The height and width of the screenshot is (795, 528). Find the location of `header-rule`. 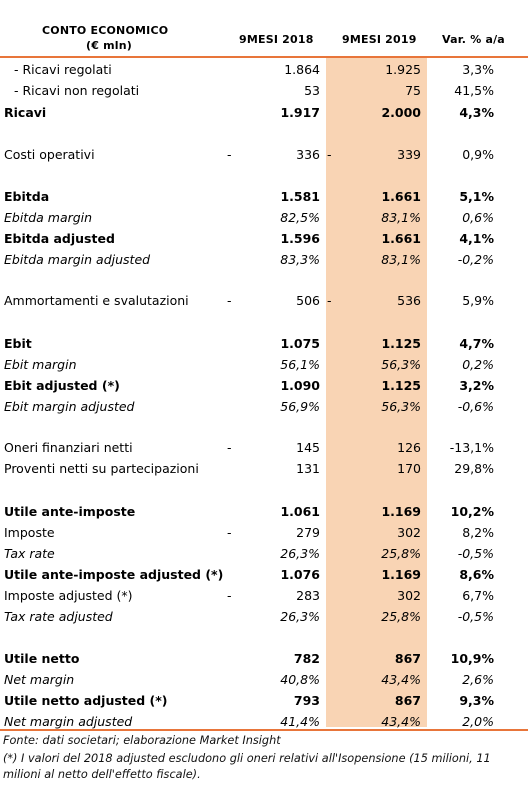

header-rule is located at coordinates (264, 57).